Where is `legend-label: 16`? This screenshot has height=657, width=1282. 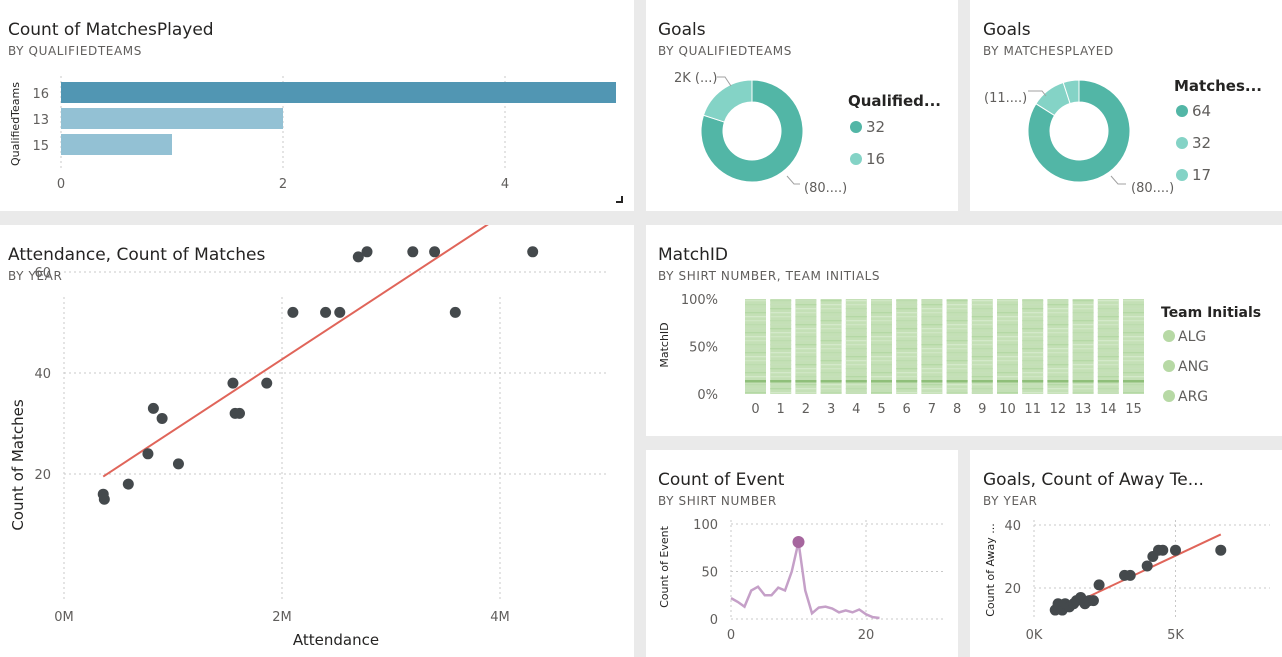 legend-label: 16 is located at coordinates (875, 159).